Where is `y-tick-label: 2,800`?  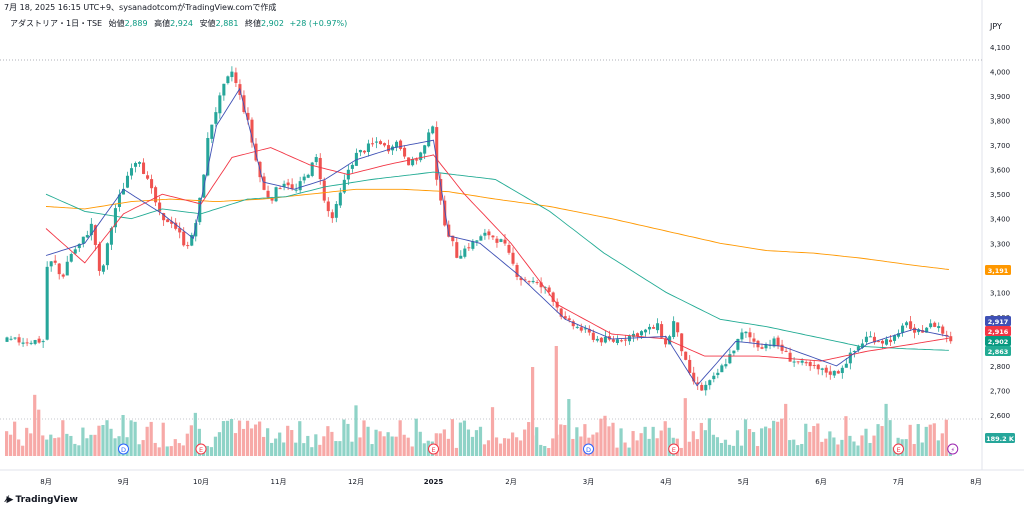
y-tick-label: 2,800 is located at coordinates (1000, 367).